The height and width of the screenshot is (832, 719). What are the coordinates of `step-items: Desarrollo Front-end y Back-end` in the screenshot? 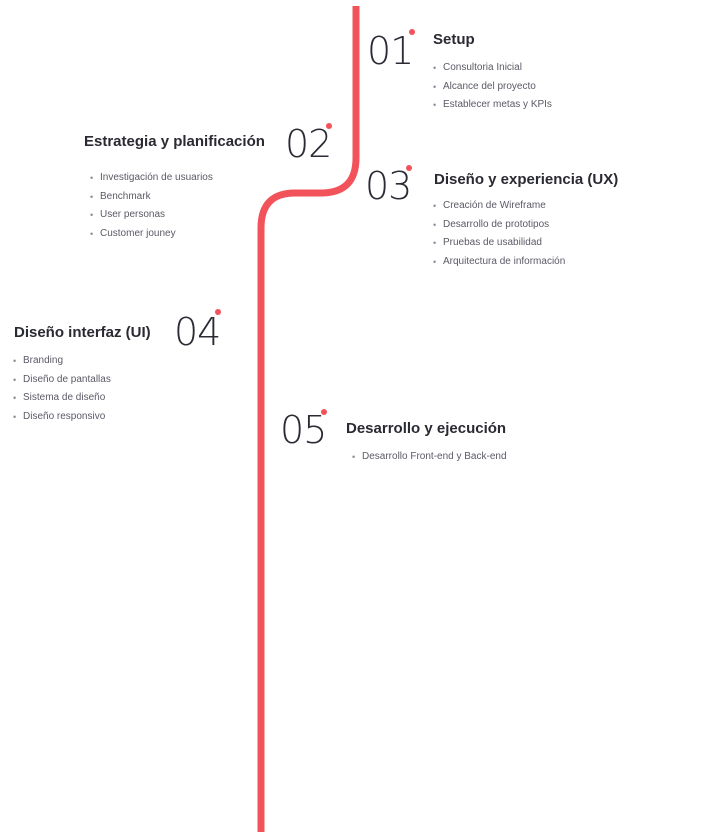 It's located at (429, 457).